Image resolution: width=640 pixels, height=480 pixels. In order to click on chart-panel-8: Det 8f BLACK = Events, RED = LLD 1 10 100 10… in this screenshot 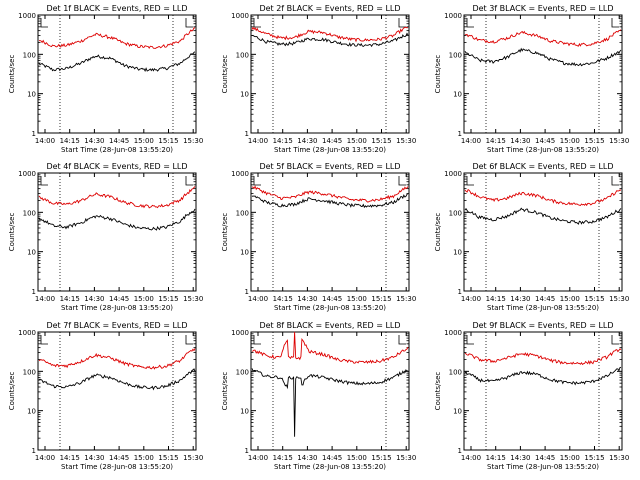, I will do `click(318, 396)`.